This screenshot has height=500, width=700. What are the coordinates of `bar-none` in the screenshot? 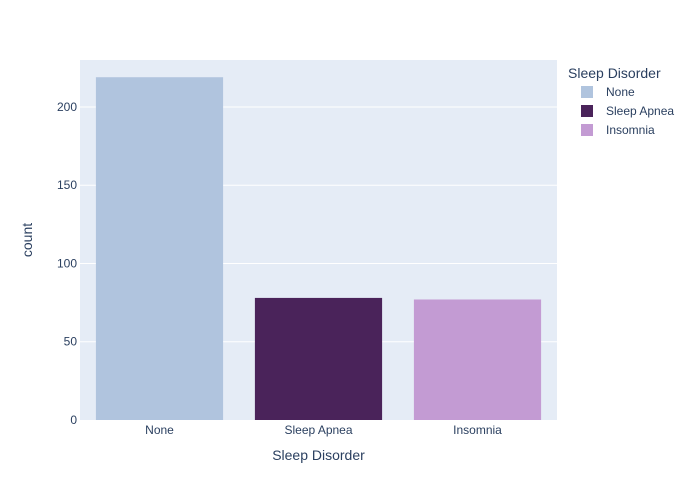 It's located at (159, 248).